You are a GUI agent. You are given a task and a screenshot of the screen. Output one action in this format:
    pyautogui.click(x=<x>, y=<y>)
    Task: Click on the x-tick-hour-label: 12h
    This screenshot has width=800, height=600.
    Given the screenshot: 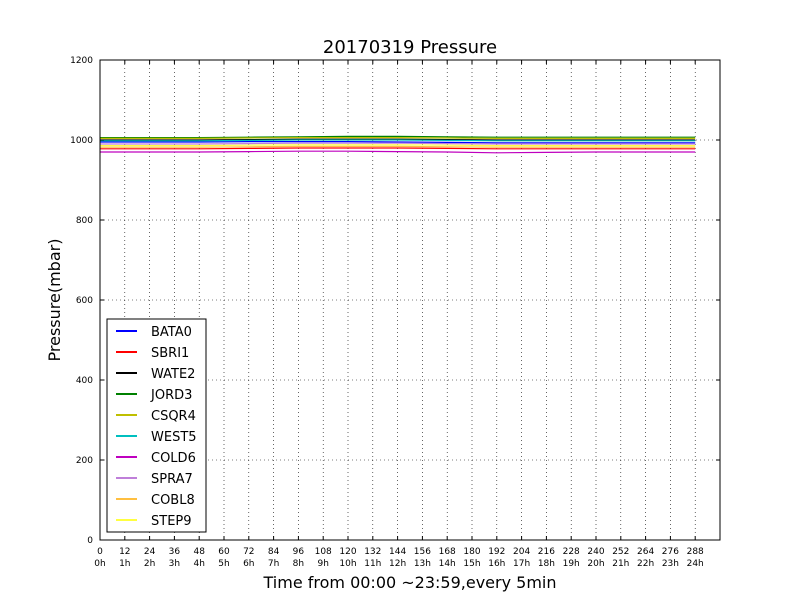 What is the action you would take?
    pyautogui.click(x=397, y=564)
    